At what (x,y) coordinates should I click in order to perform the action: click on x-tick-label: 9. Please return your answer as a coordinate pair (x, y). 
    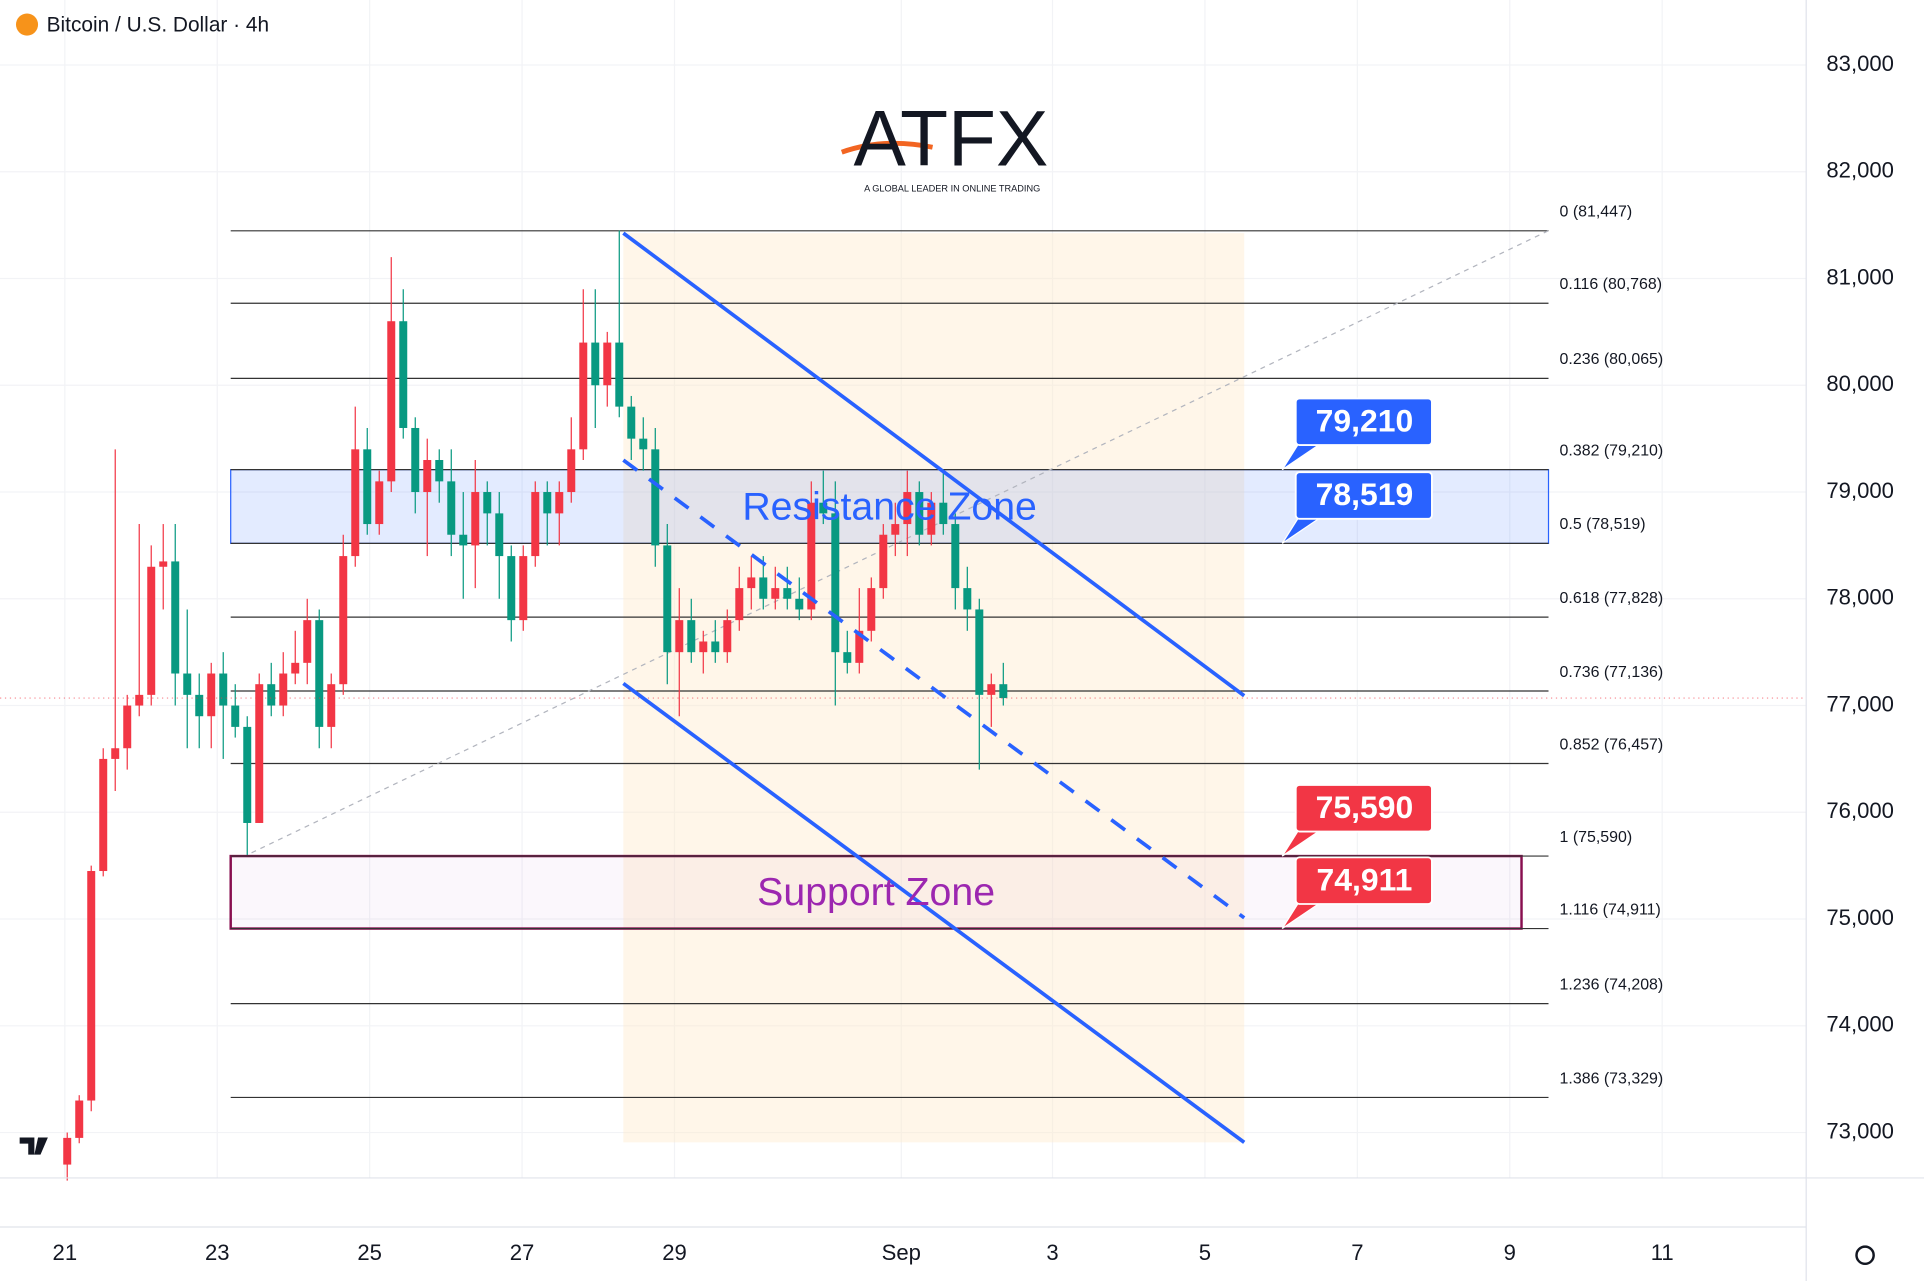
    Looking at the image, I should click on (1510, 1252).